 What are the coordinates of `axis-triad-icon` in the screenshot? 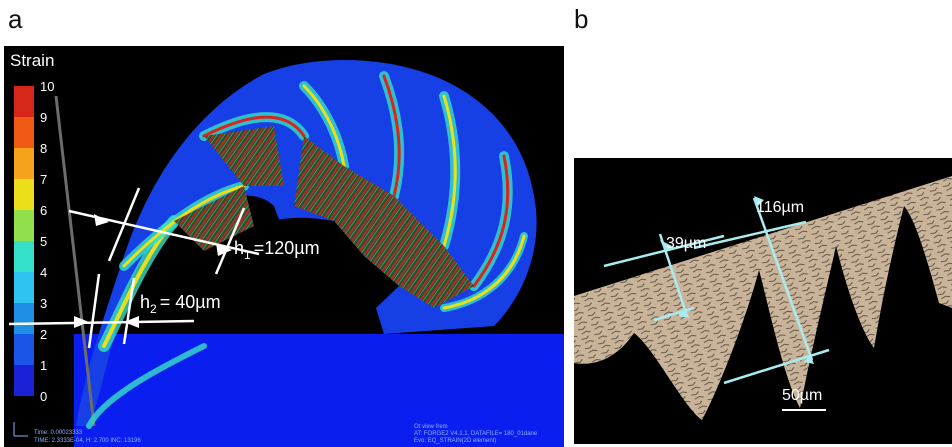 It's located at (20, 429).